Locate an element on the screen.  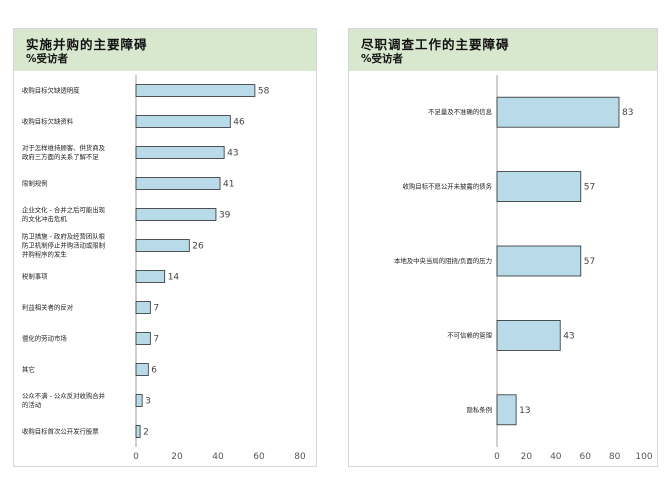
bar-value-label: 3 is located at coordinates (148, 402).